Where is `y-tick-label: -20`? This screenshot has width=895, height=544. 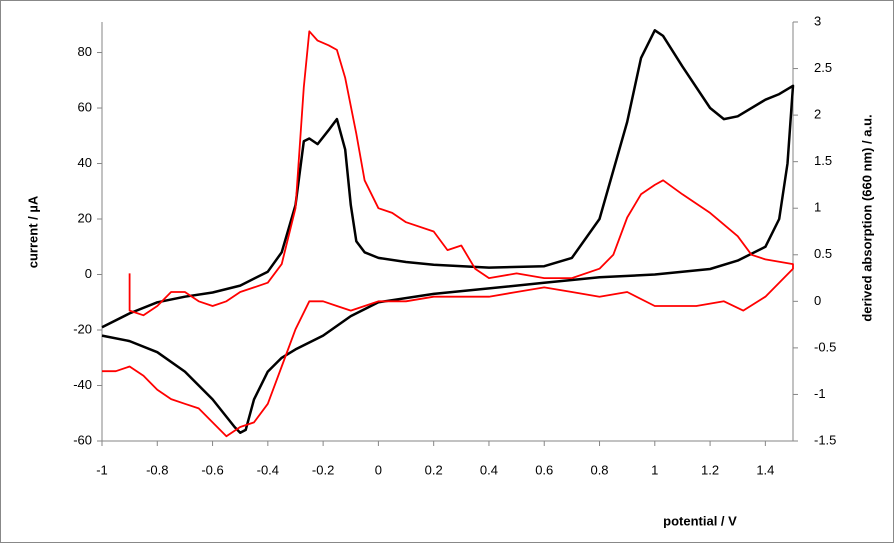
y-tick-label: -20 is located at coordinates (82, 328).